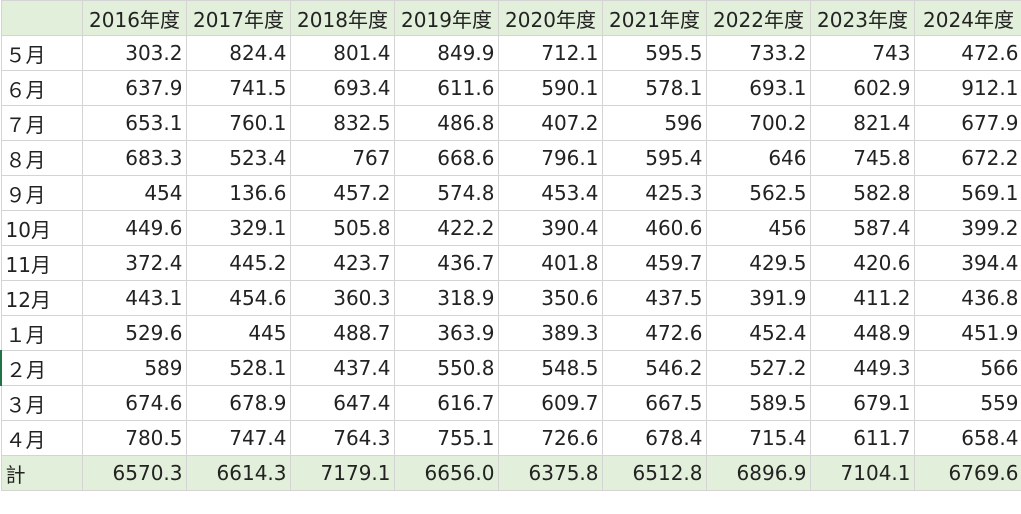  I want to click on value-cell: 459.7, so click(654, 263).